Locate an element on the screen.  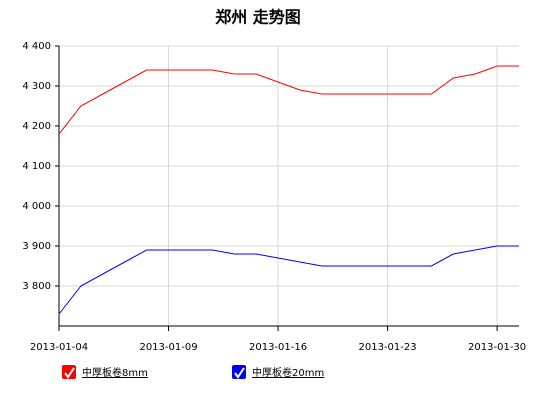
x-tick-label: 2013-01-30 is located at coordinates (497, 347).